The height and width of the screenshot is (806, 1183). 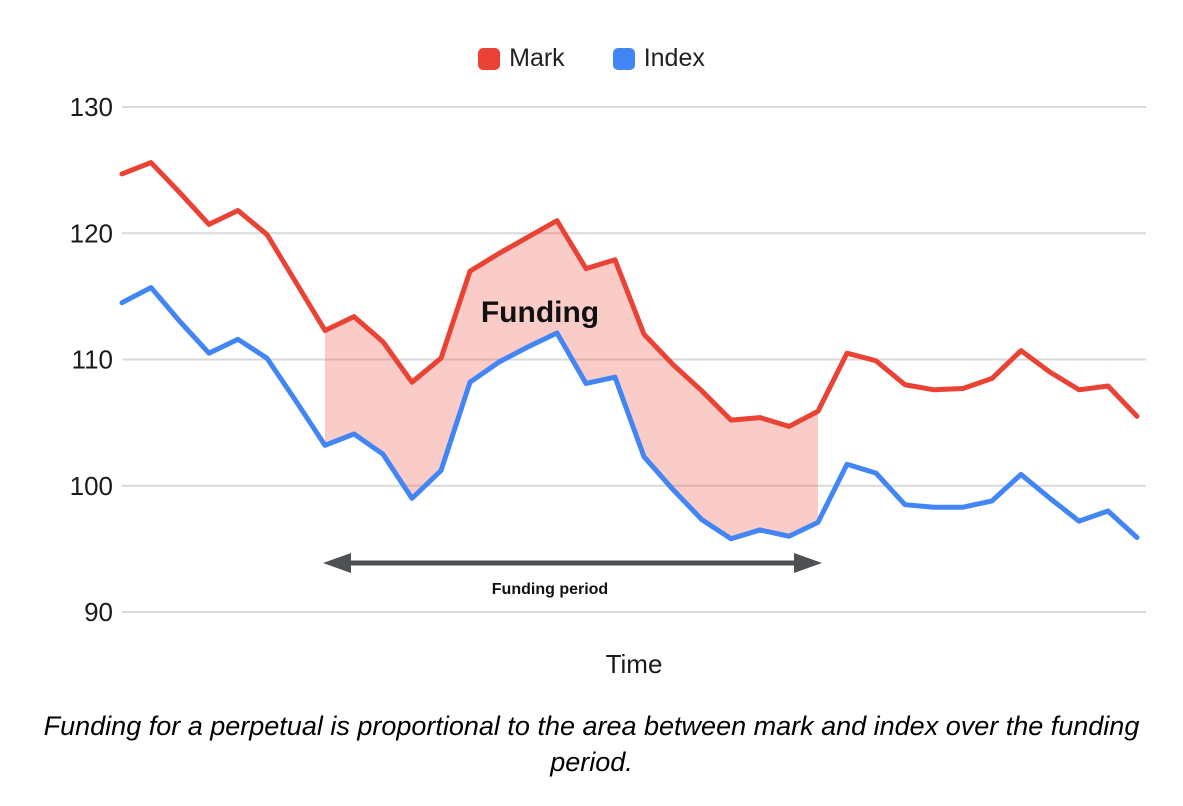 What do you see at coordinates (808, 563) in the screenshot?
I see `arrowhead-right-icon` at bounding box center [808, 563].